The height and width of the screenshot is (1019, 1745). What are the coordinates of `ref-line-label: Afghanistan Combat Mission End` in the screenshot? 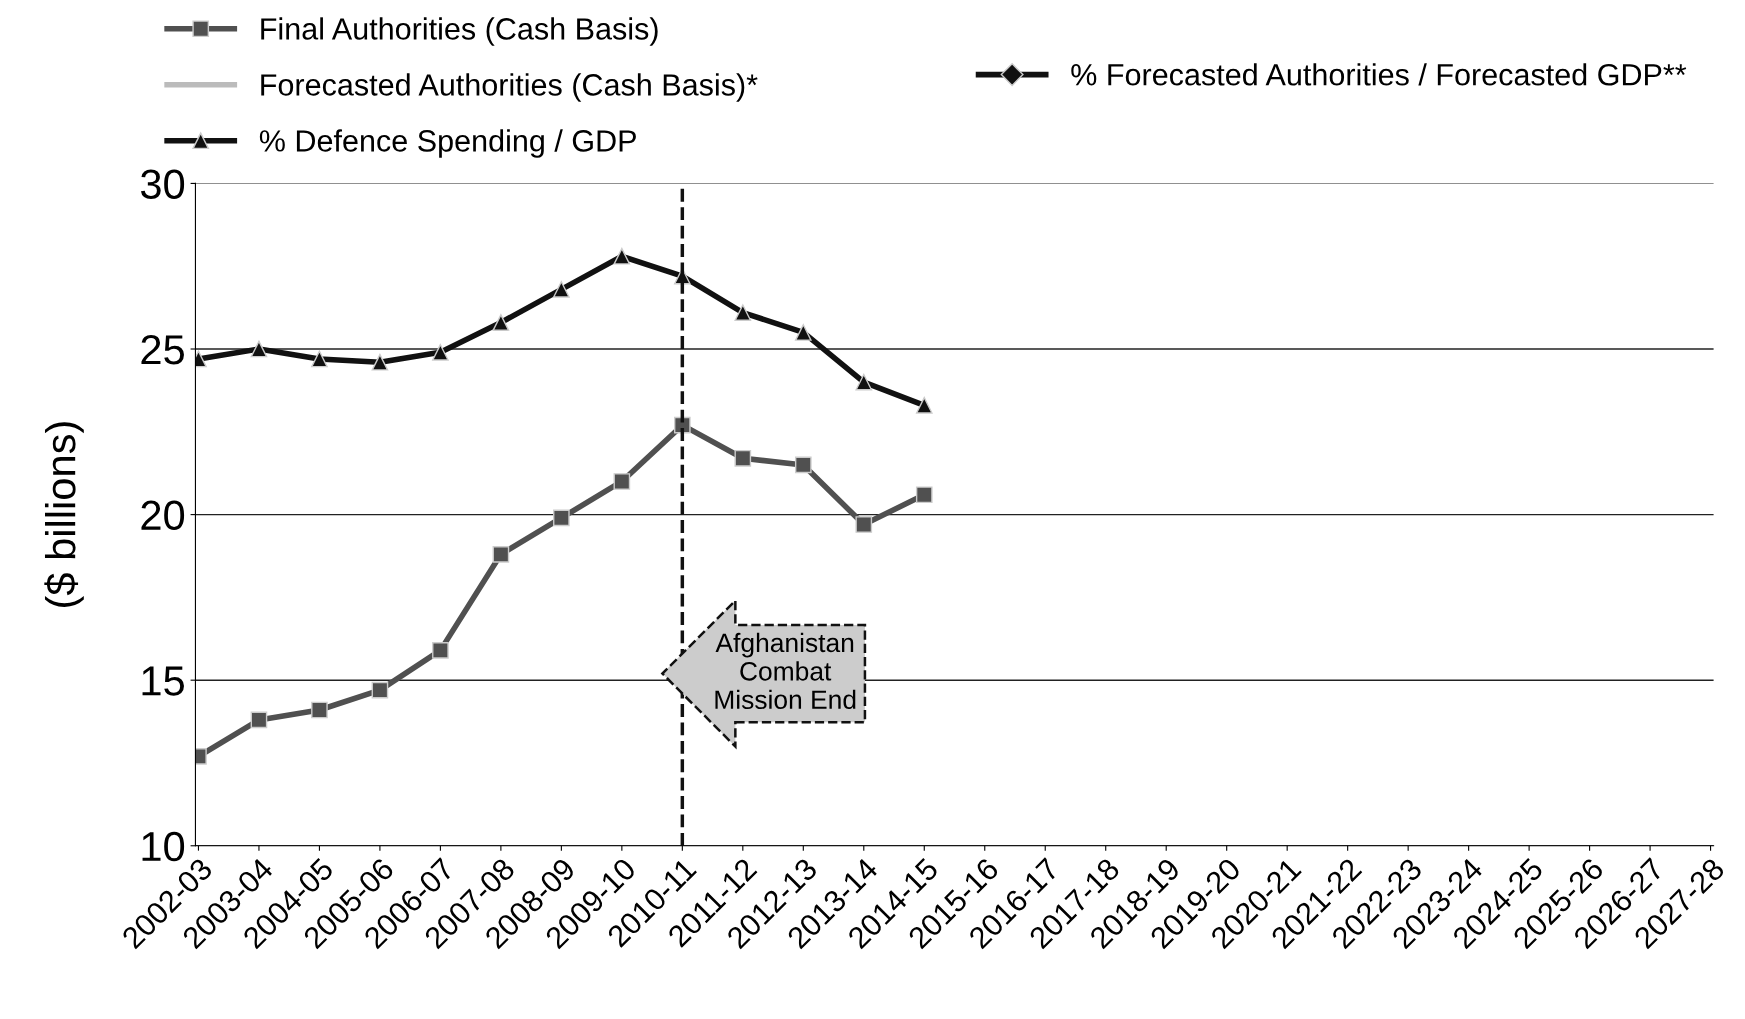 It's located at (785, 671).